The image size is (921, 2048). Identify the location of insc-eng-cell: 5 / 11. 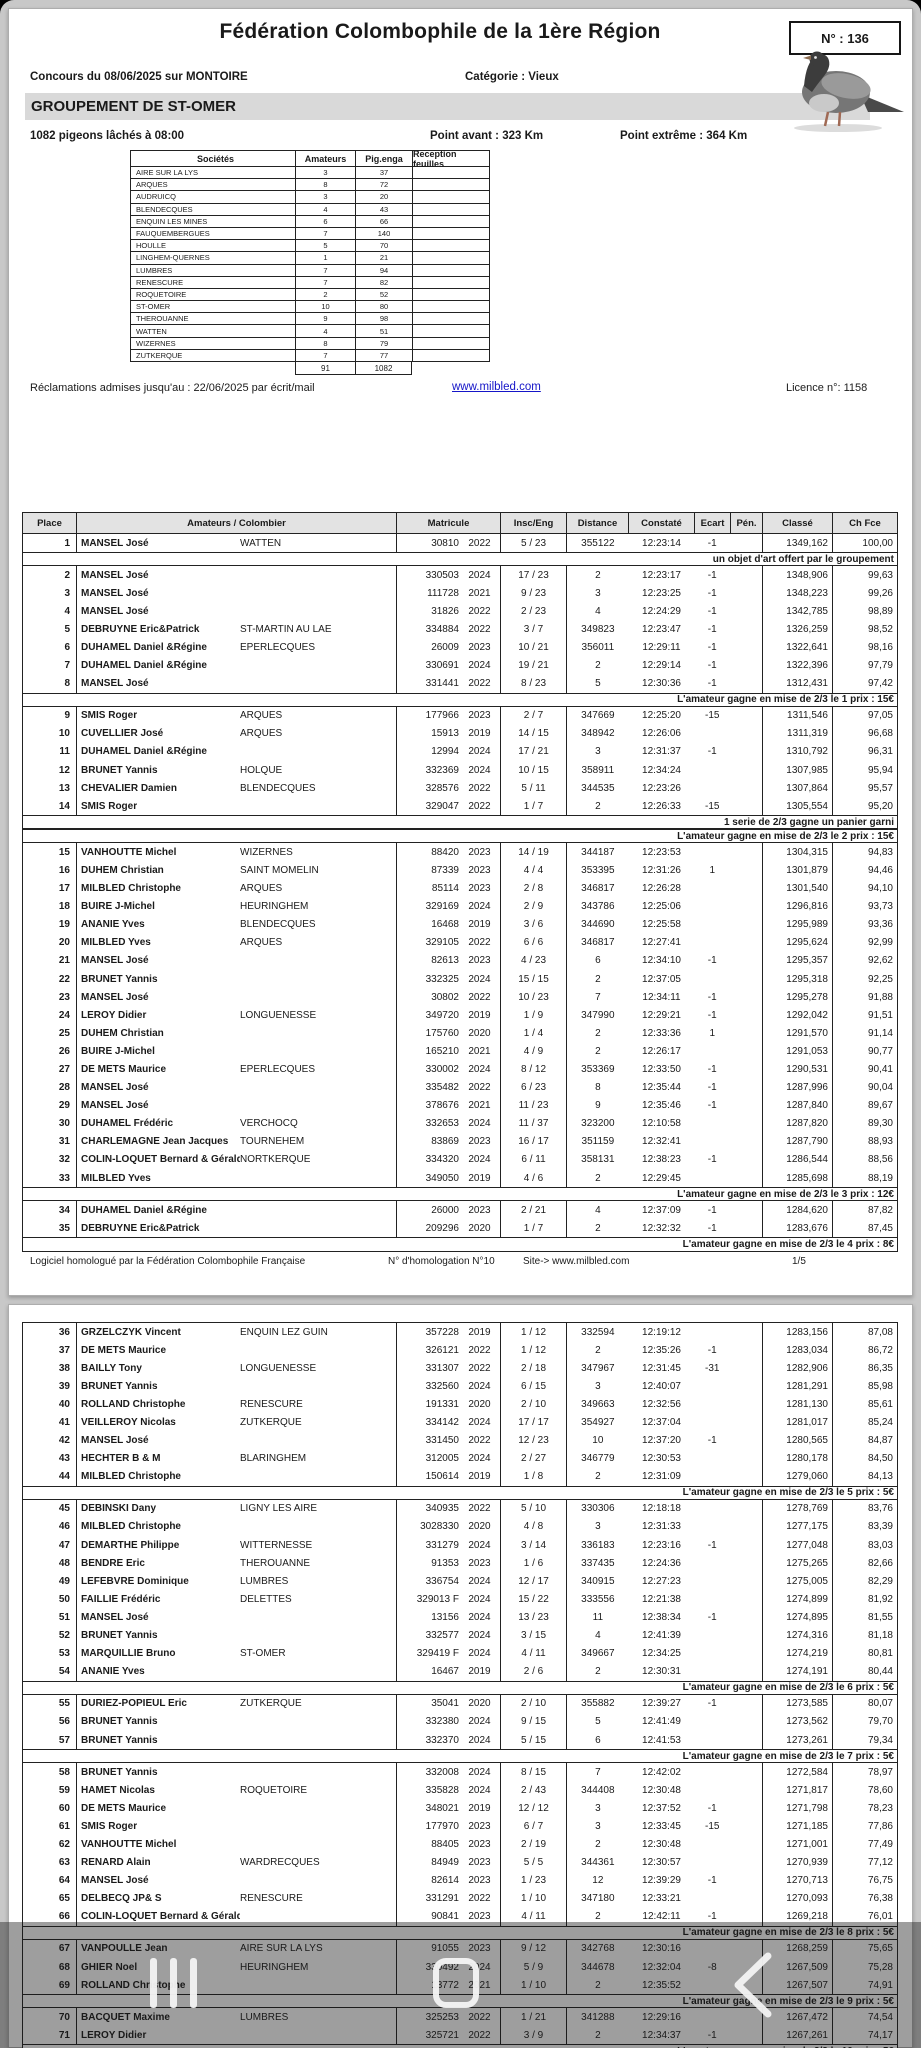
(534, 788).